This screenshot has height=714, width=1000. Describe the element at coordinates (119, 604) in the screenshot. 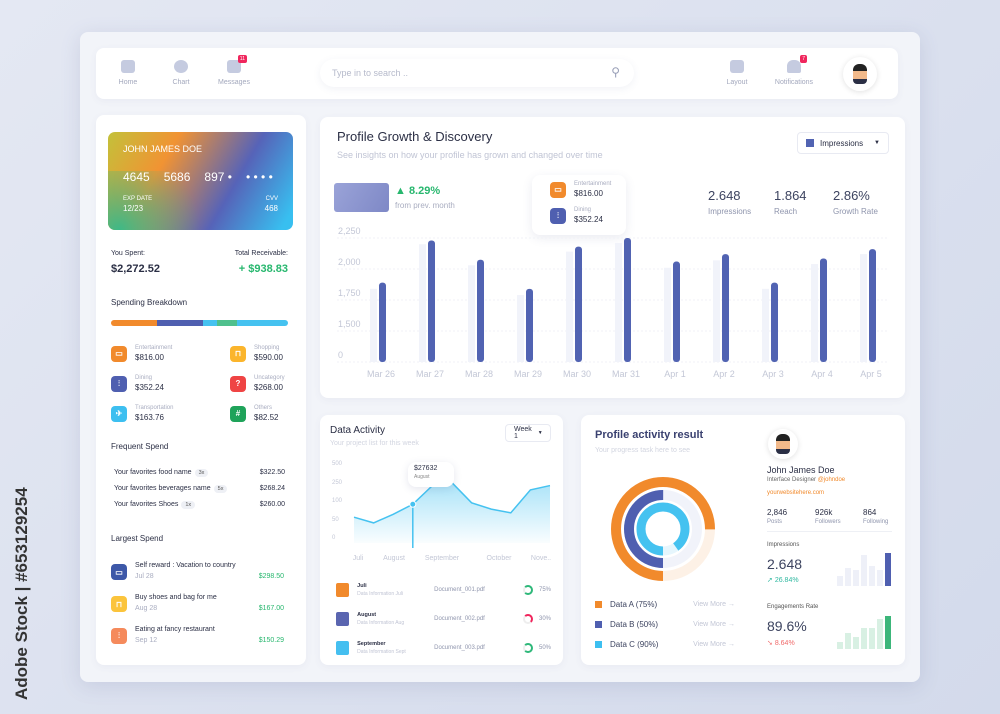

I see `bag-icon: ⊓` at that location.